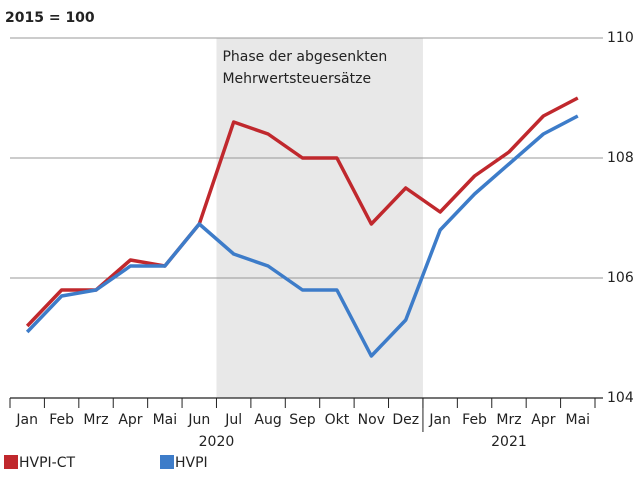 Image resolution: width=639 pixels, height=488 pixels. I want to click on legend-label: HVPI, so click(191, 463).